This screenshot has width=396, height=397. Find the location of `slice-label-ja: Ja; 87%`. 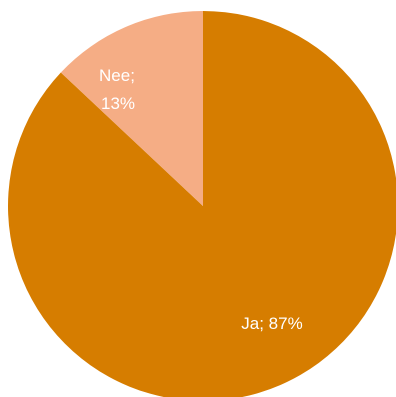

slice-label-ja: Ja; 87% is located at coordinates (271, 323).